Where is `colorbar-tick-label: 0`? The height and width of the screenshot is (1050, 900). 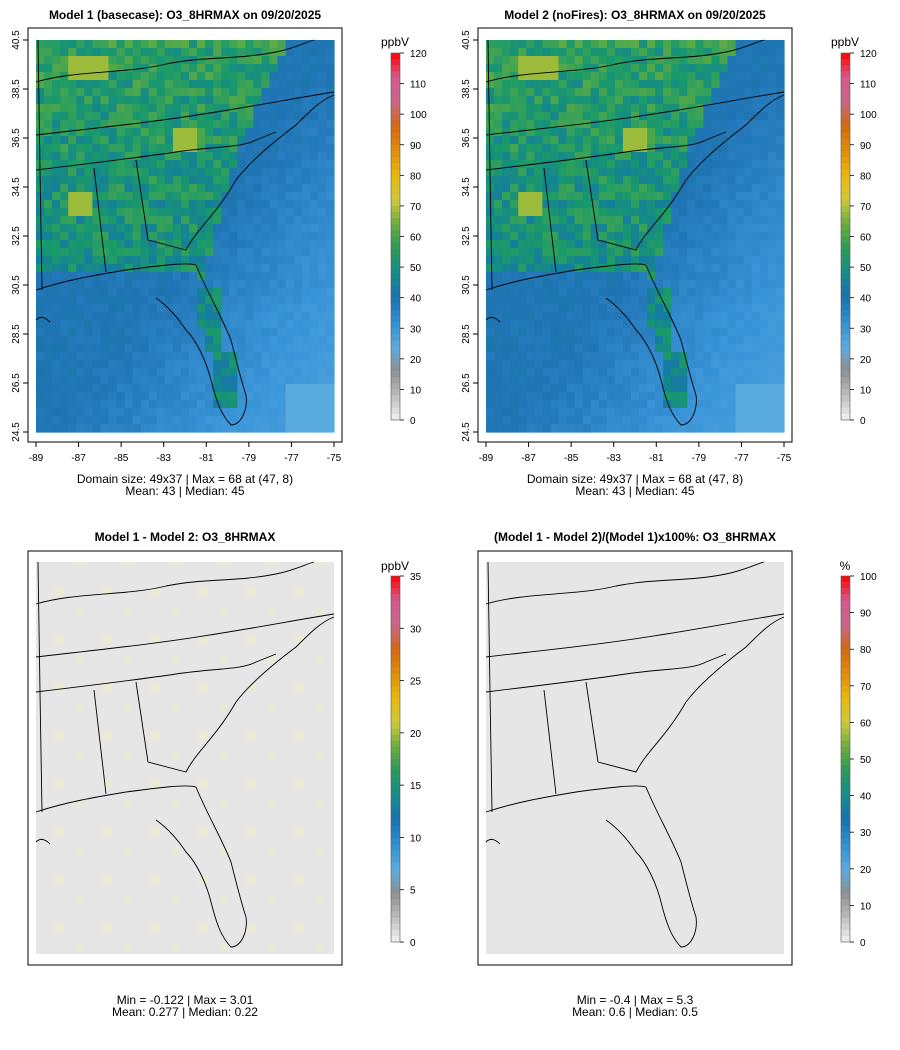
colorbar-tick-label: 0 is located at coordinates (863, 421).